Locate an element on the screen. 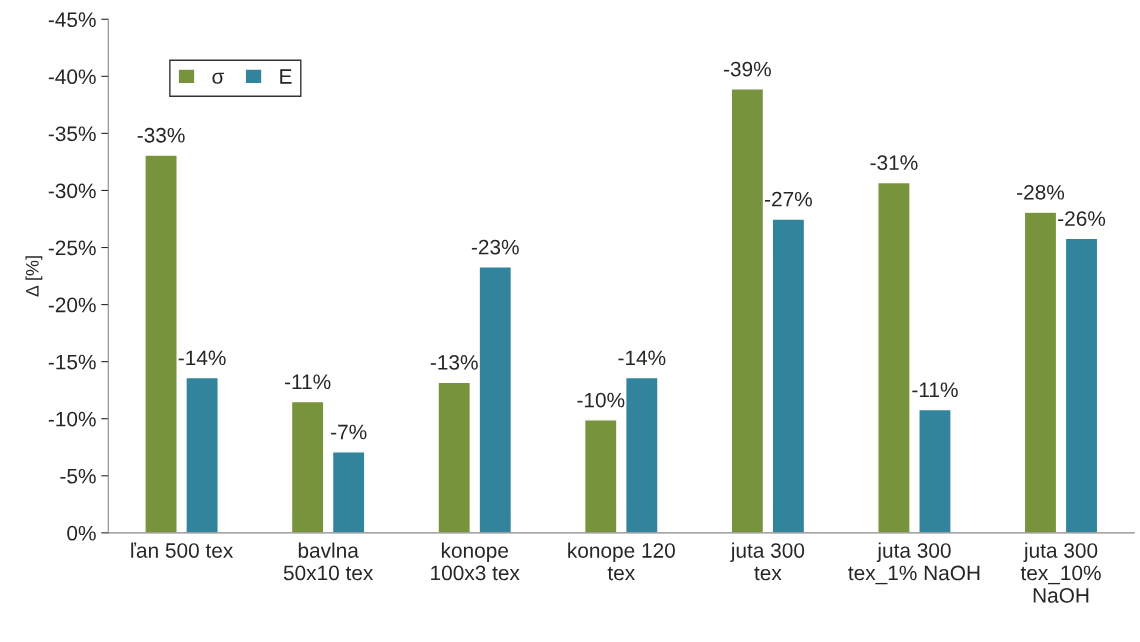 This screenshot has height=642, width=1140. x-tick-label: konope 120 tex is located at coordinates (621, 561).